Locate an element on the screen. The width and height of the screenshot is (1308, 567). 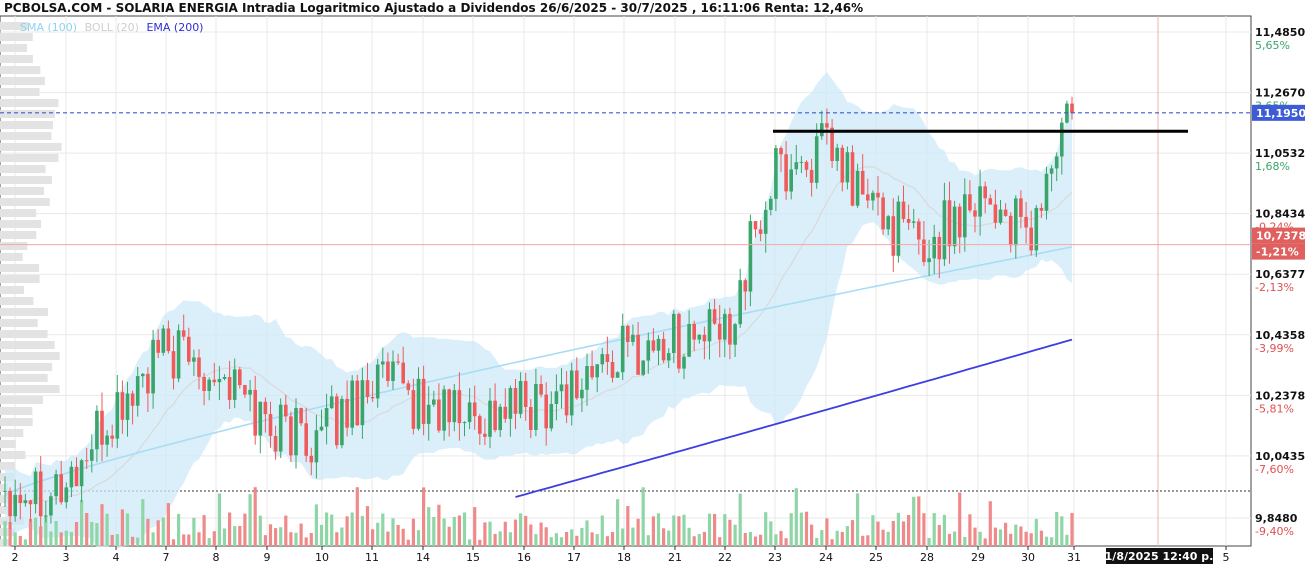
legend-sma: SMA (100) is located at coordinates (49, 27).